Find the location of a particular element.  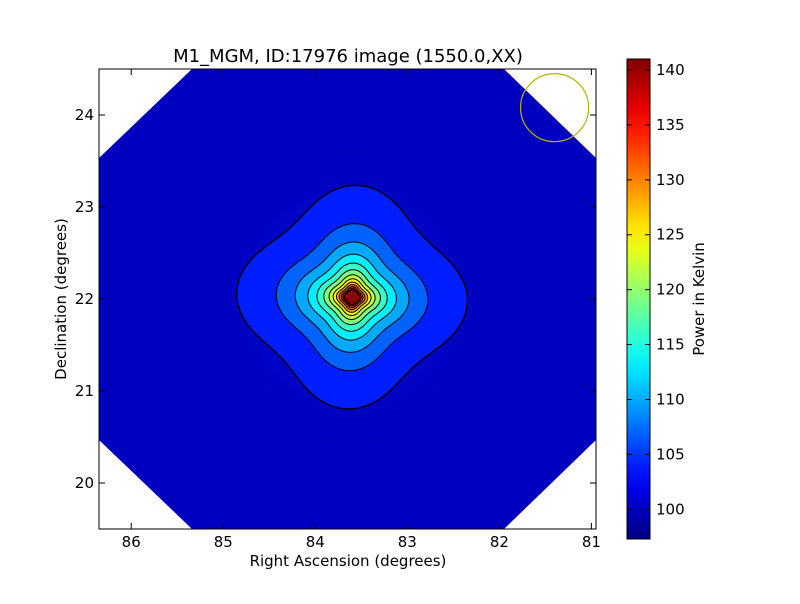

x-tick-label: 81 is located at coordinates (591, 542).